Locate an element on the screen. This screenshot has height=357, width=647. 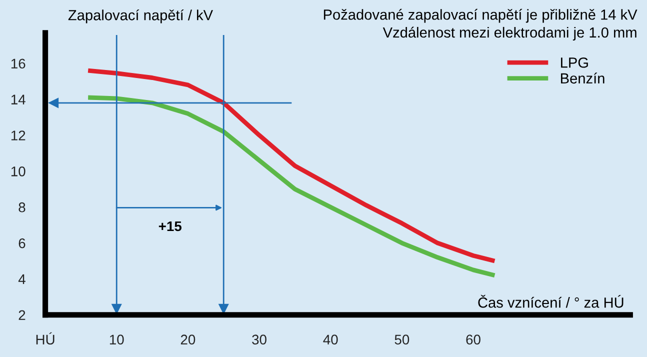
legend-label: Benzín is located at coordinates (582, 78).